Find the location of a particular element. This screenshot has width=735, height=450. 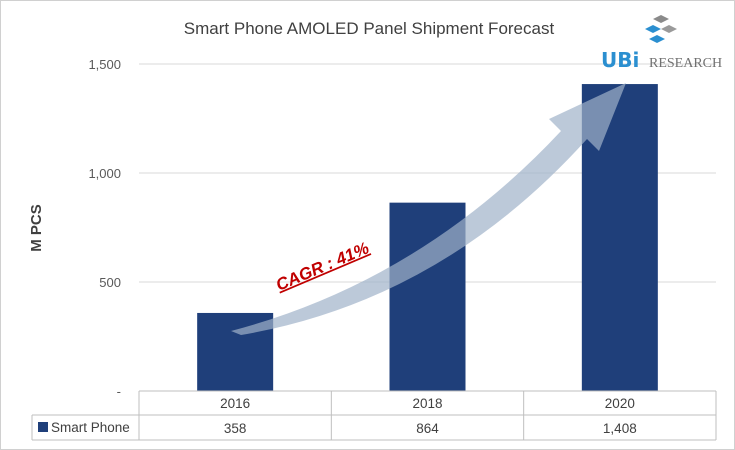

x-tick-label: 2016 is located at coordinates (235, 403).